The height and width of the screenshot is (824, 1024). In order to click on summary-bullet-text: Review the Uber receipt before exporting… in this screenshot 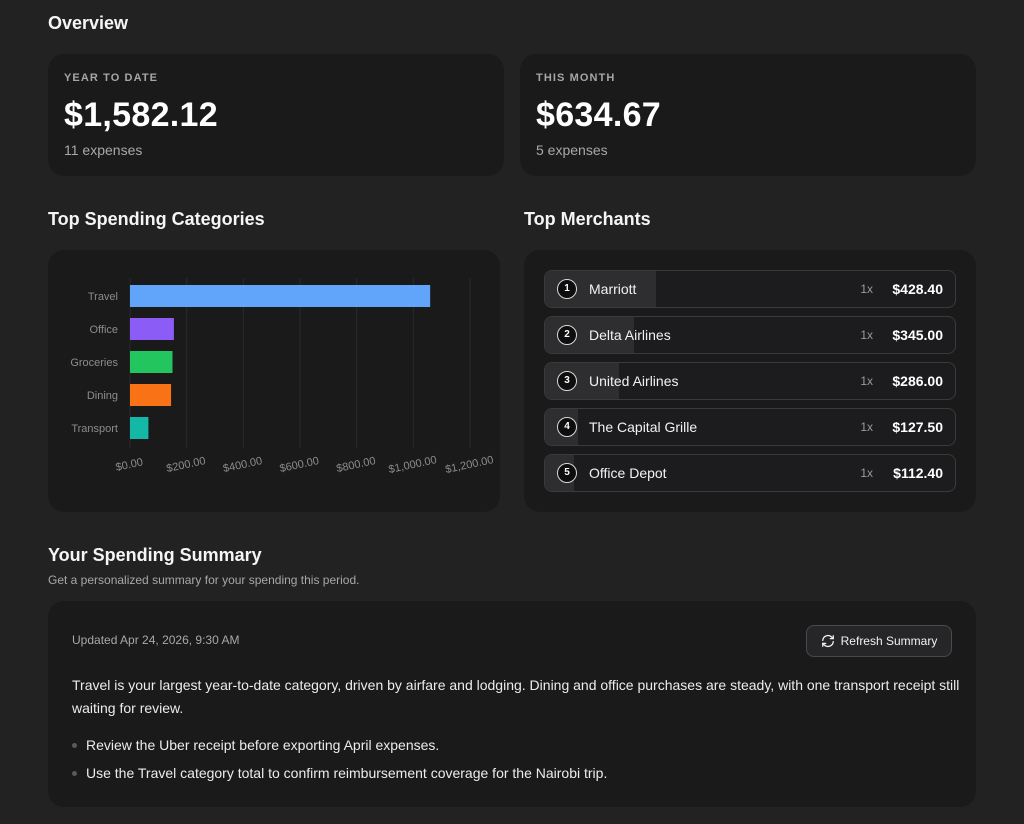, I will do `click(263, 745)`.